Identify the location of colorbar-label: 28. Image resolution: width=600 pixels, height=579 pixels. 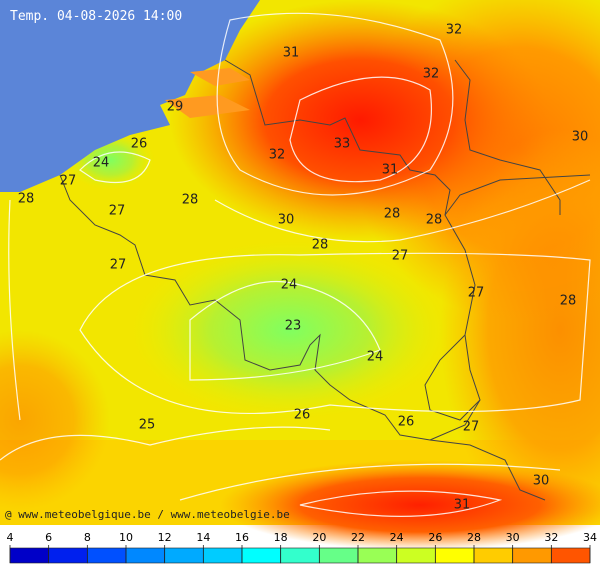
(474, 537).